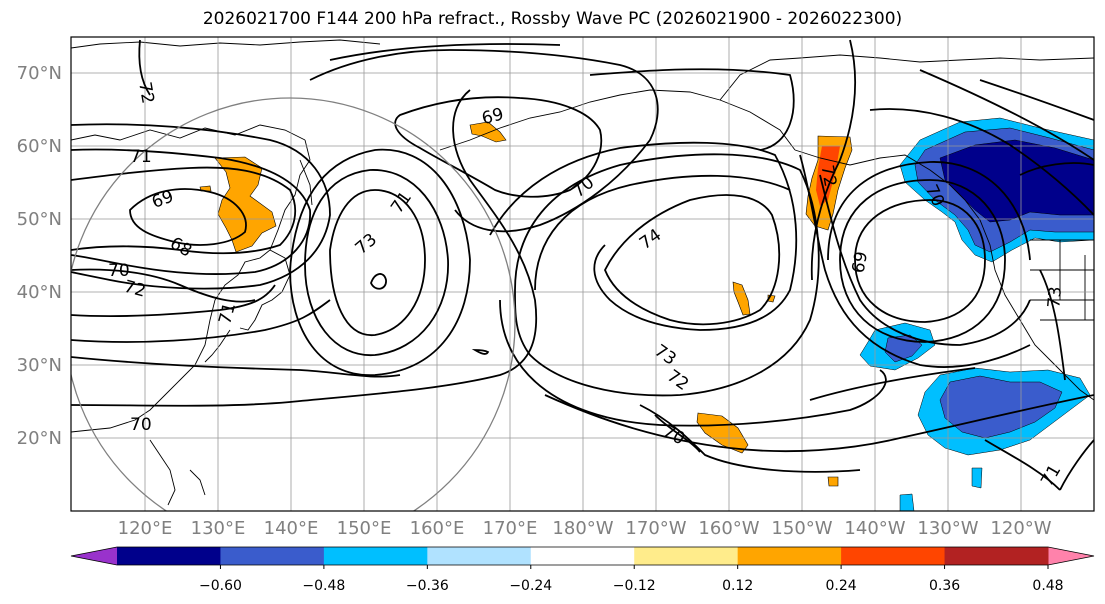  I want to click on lat-label: 50°N, so click(39, 219).